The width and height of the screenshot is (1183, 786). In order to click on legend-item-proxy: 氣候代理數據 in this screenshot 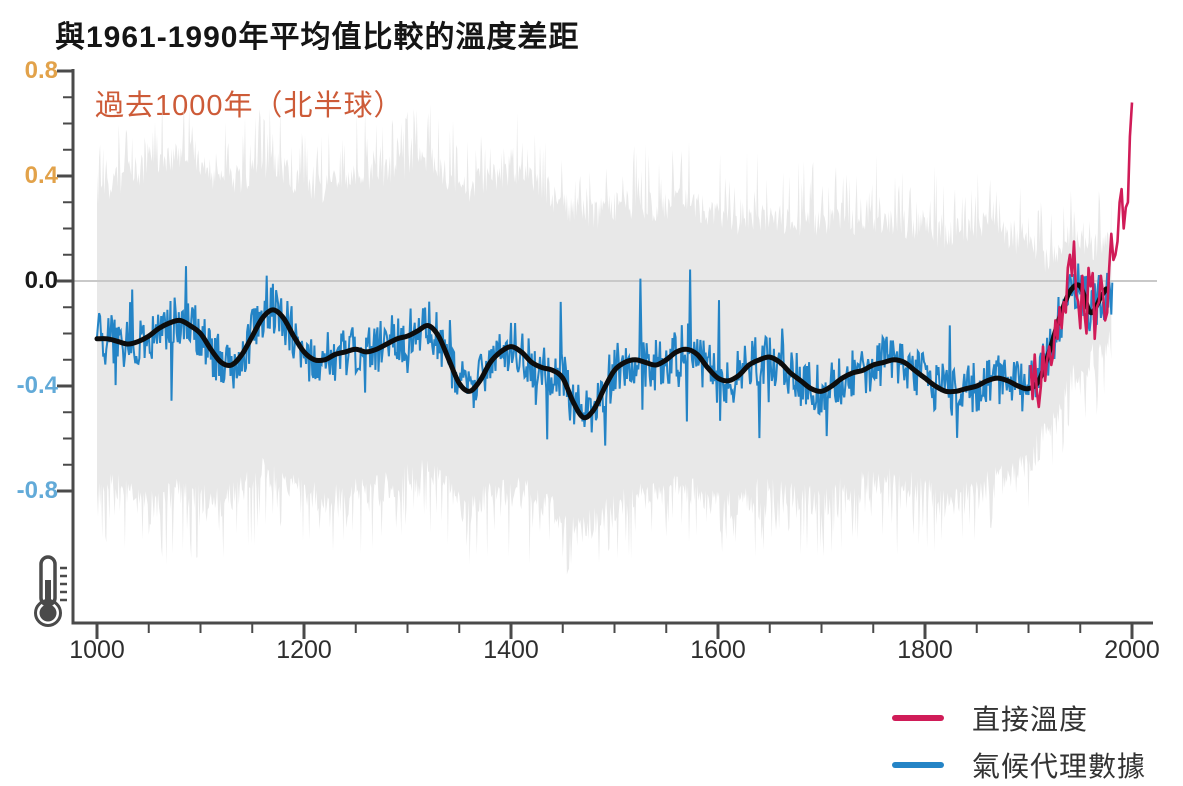, I will do `click(1019, 765)`.